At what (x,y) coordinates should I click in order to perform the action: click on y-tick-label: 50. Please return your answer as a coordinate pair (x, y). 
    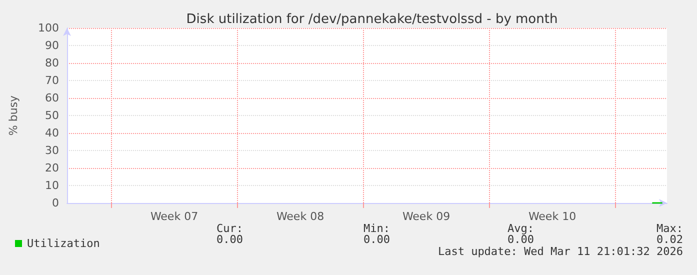
    Looking at the image, I should click on (52, 115).